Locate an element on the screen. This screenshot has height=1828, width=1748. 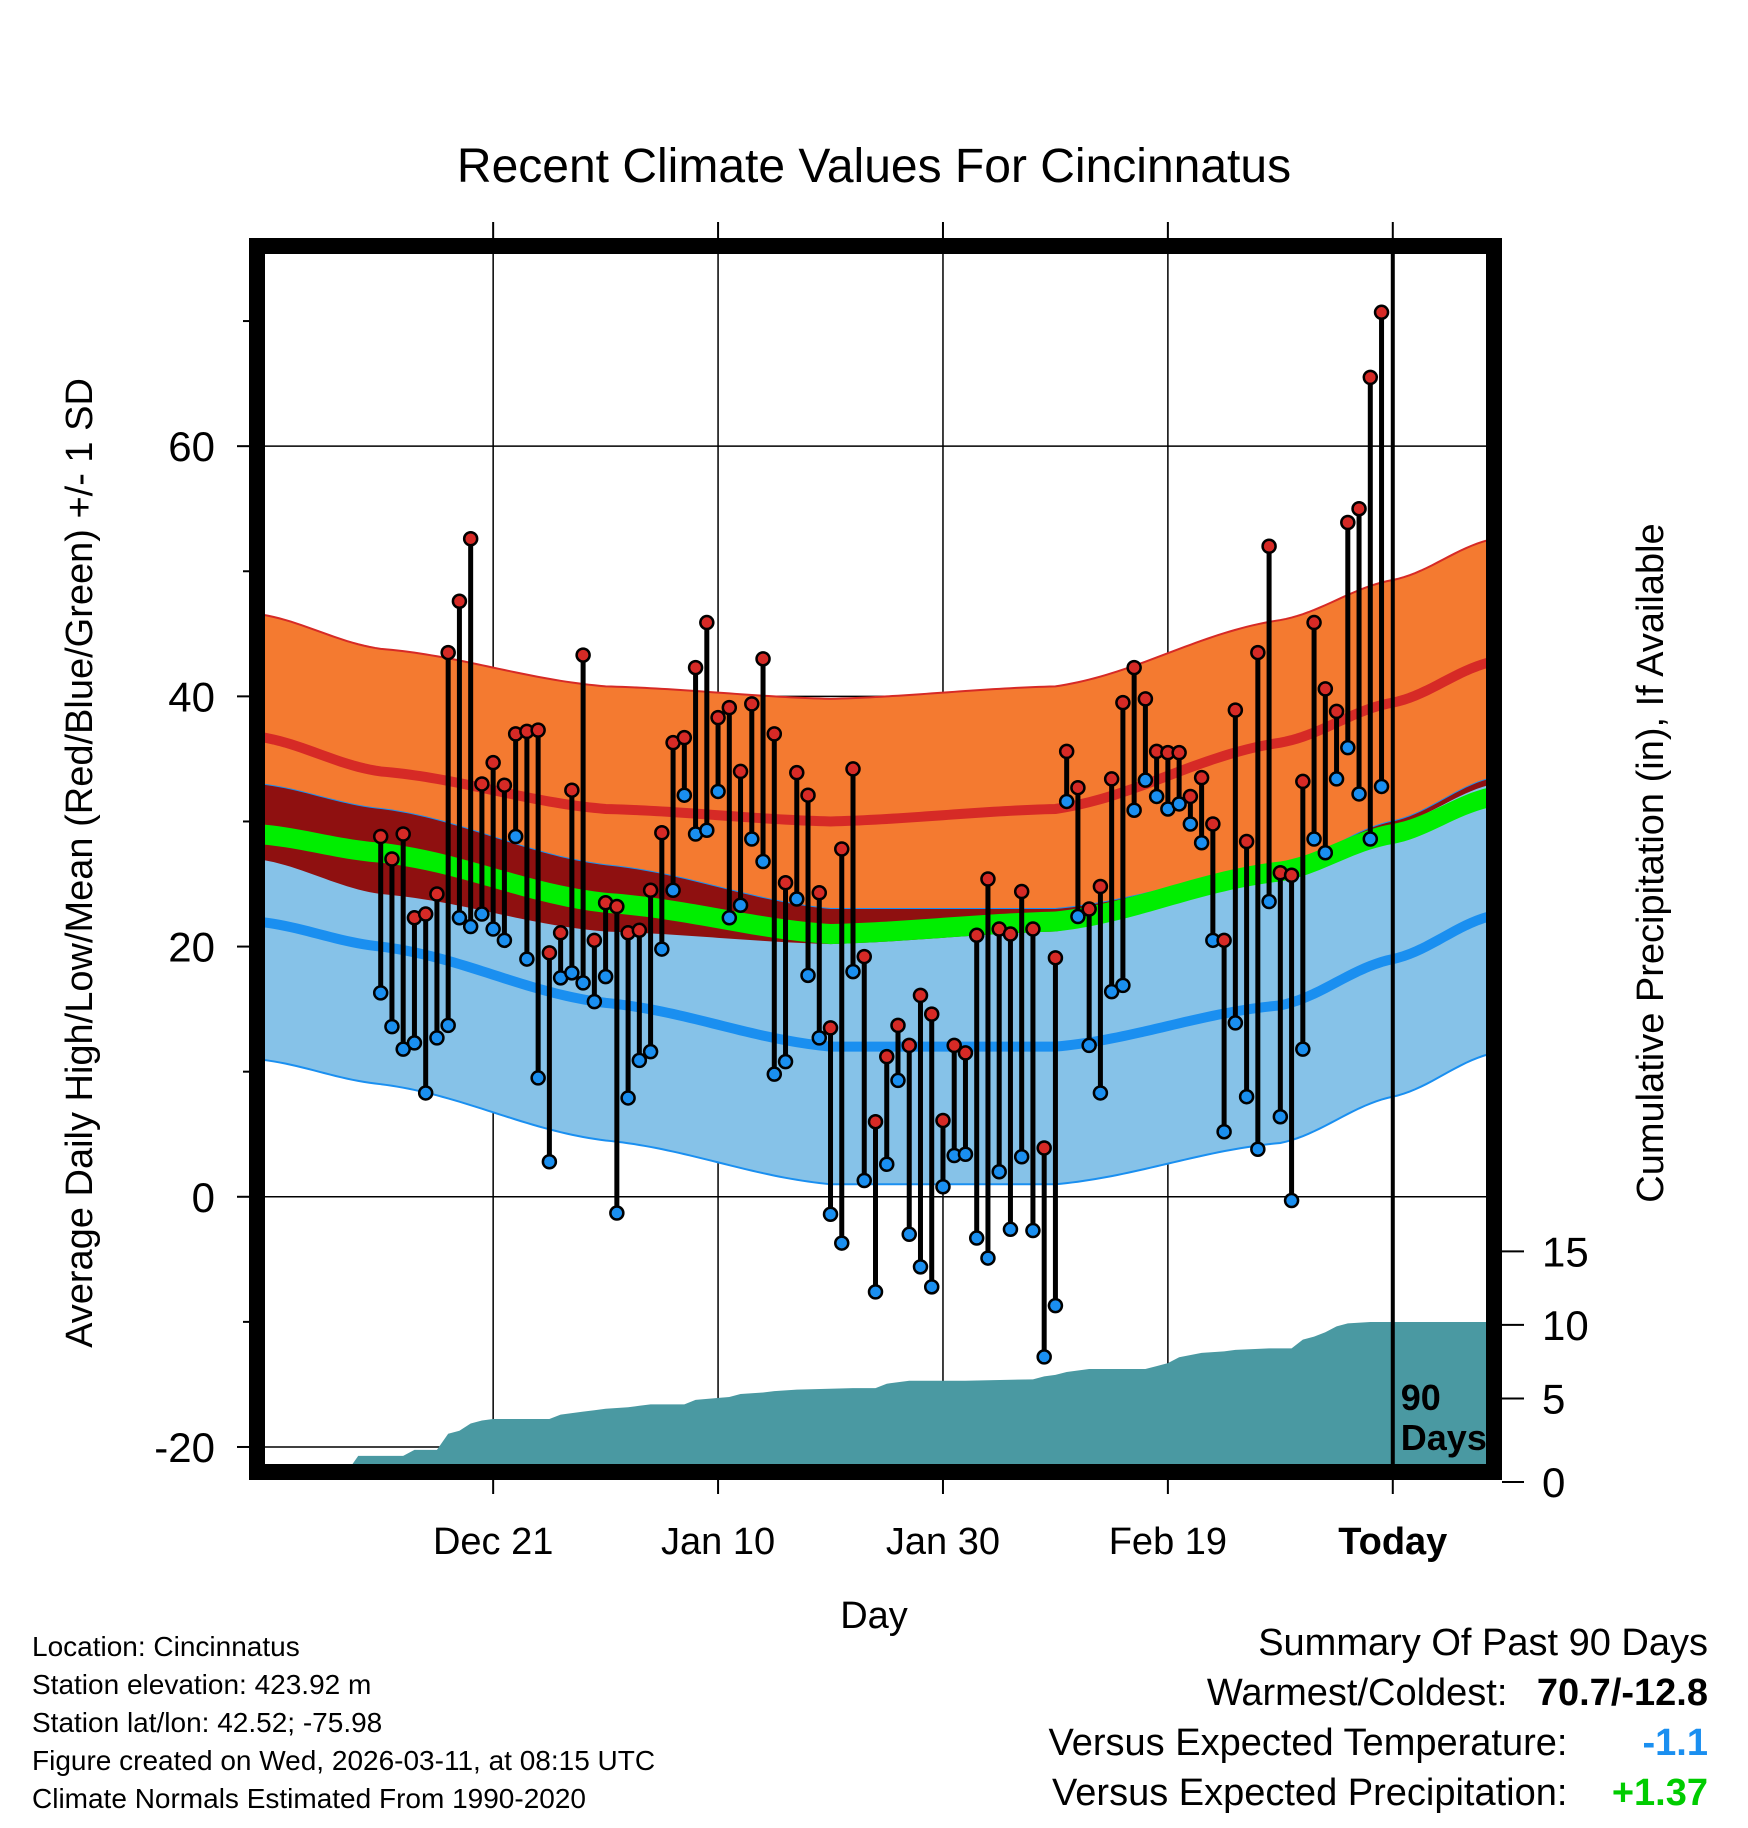
warmest-label: Warmest/Coldest: is located at coordinates (1357, 1693).